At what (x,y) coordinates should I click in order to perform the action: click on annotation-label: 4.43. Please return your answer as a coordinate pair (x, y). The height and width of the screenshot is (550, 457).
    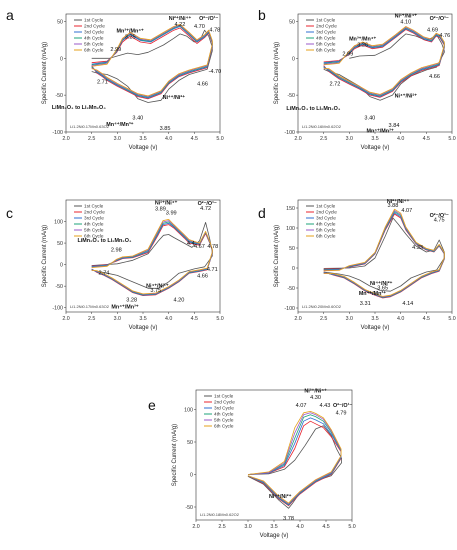
    Looking at the image, I should click on (325, 406).